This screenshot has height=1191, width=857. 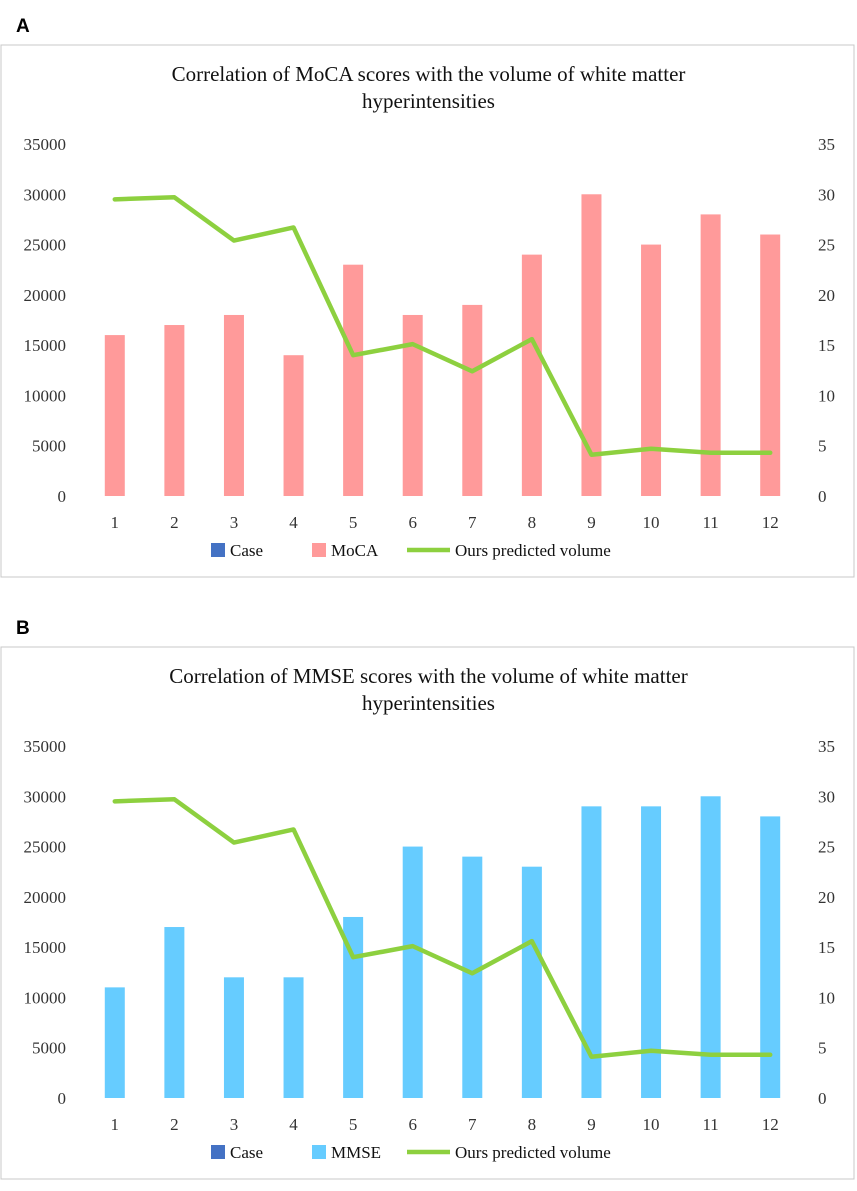 I want to click on legend-label: MoCA, so click(x=355, y=550).